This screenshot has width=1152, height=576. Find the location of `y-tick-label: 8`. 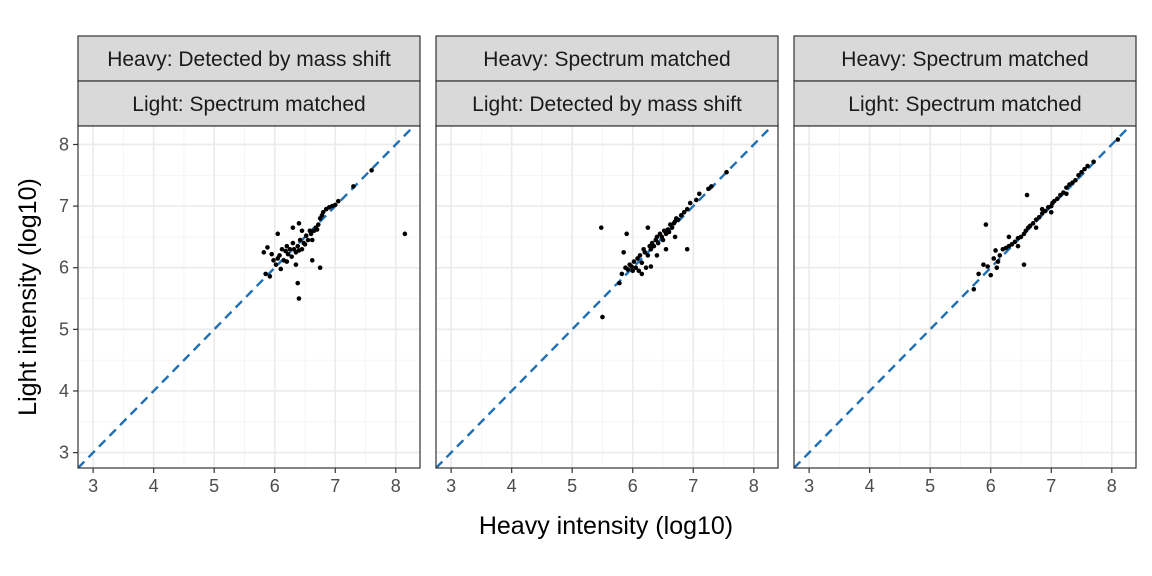

y-tick-label: 8 is located at coordinates (64, 144).